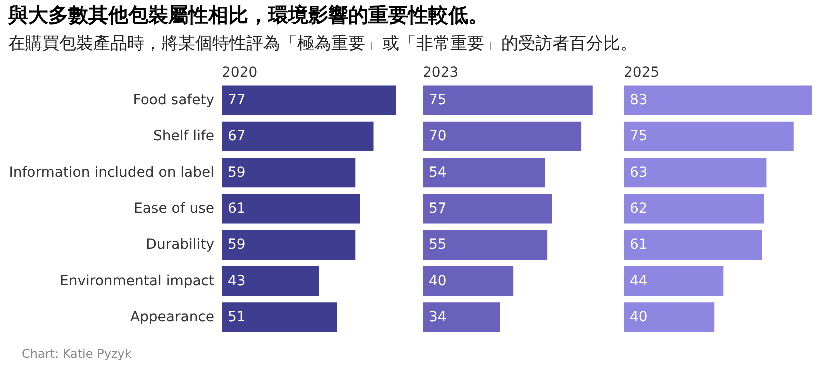 Image resolution: width=823 pixels, height=389 pixels. What do you see at coordinates (639, 172) in the screenshot?
I see `data-label: 63` at bounding box center [639, 172].